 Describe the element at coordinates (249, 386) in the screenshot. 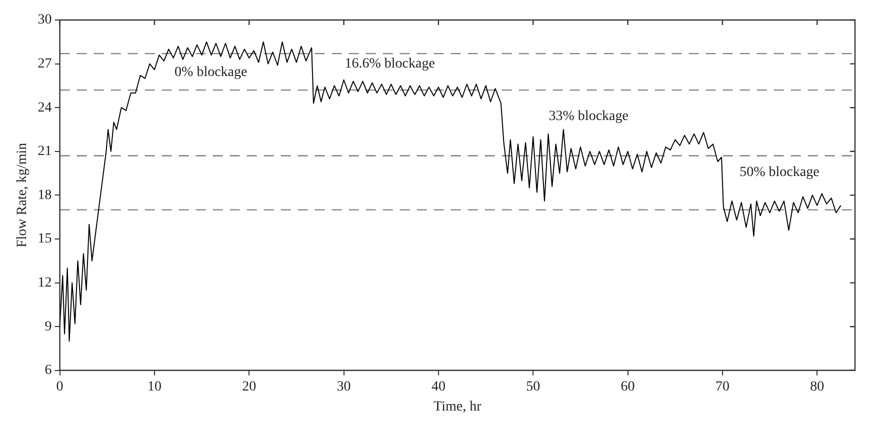

I see `x-tick-label: 20` at that location.